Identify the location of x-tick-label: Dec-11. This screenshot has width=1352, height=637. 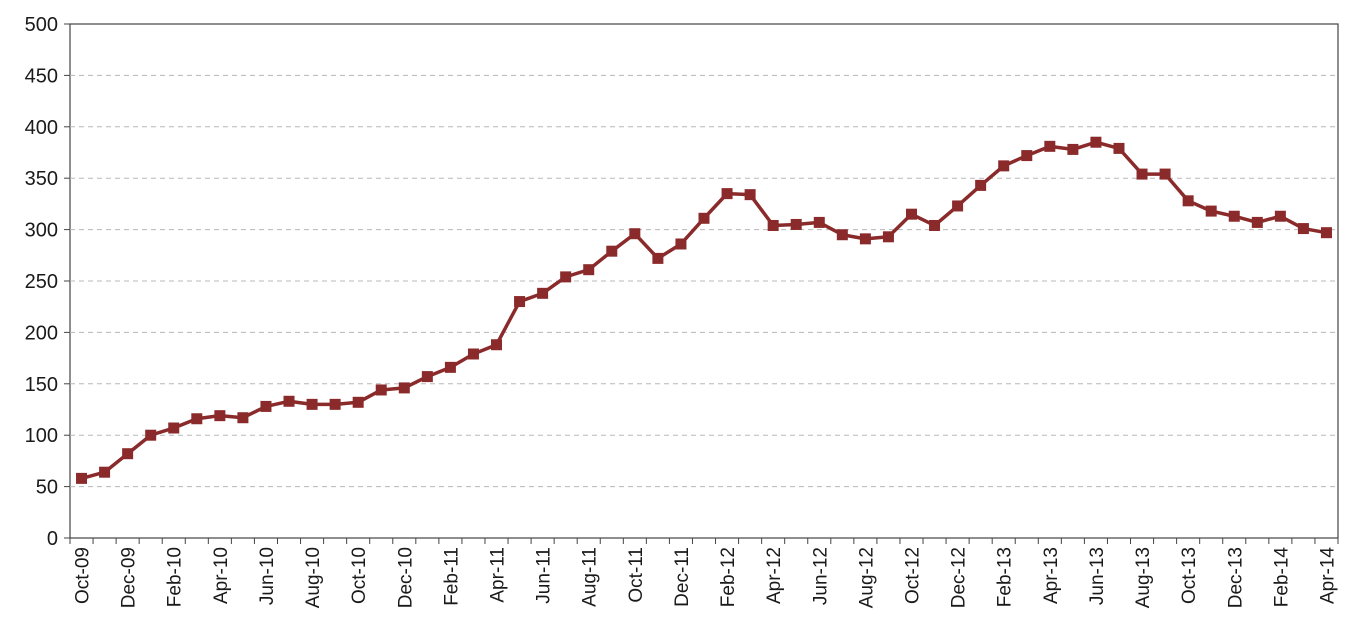
(682, 577).